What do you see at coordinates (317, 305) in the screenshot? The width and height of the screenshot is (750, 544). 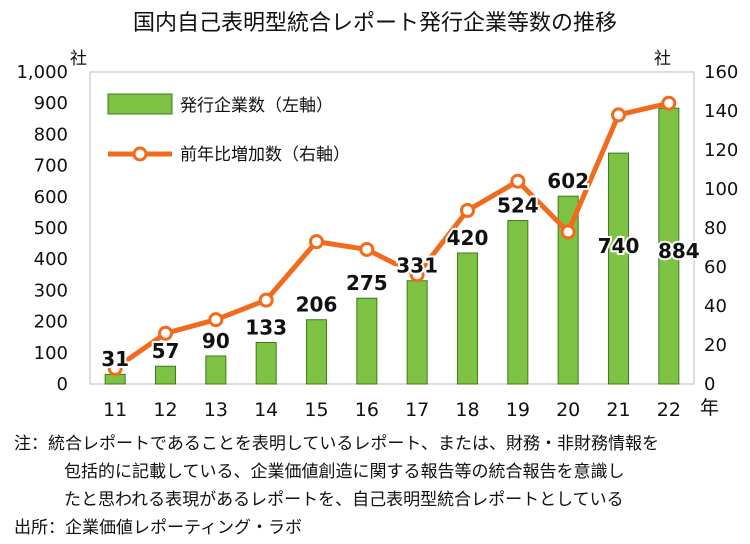 I see `bar-value-label: 206` at bounding box center [317, 305].